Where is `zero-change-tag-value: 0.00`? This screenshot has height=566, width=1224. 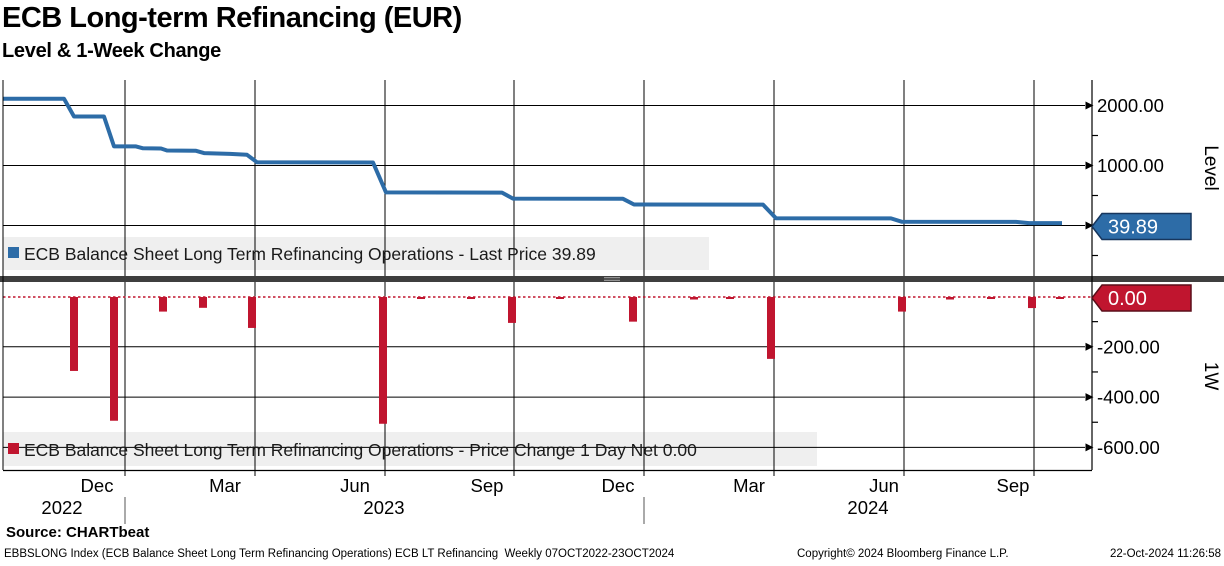 zero-change-tag-value: 0.00 is located at coordinates (1127, 299).